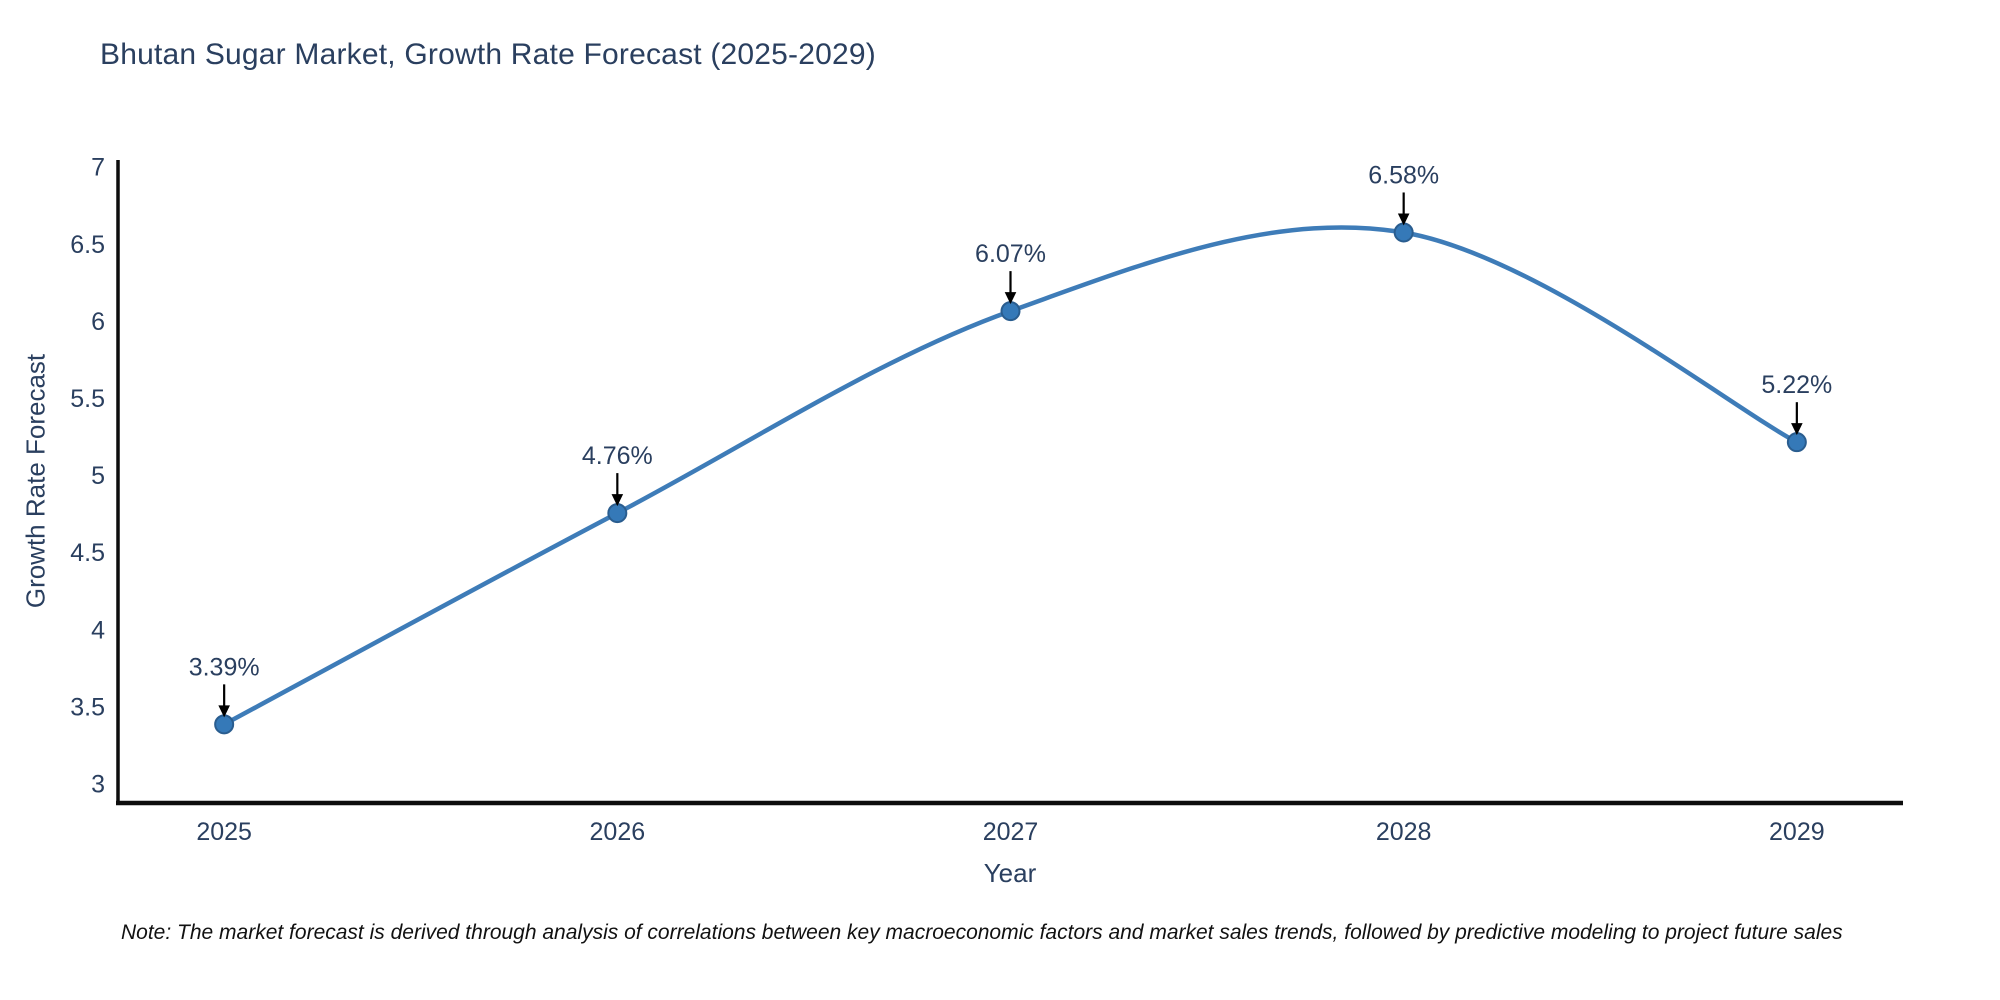  Describe the element at coordinates (618, 832) in the screenshot. I see `x-tick-label: 2026` at that location.